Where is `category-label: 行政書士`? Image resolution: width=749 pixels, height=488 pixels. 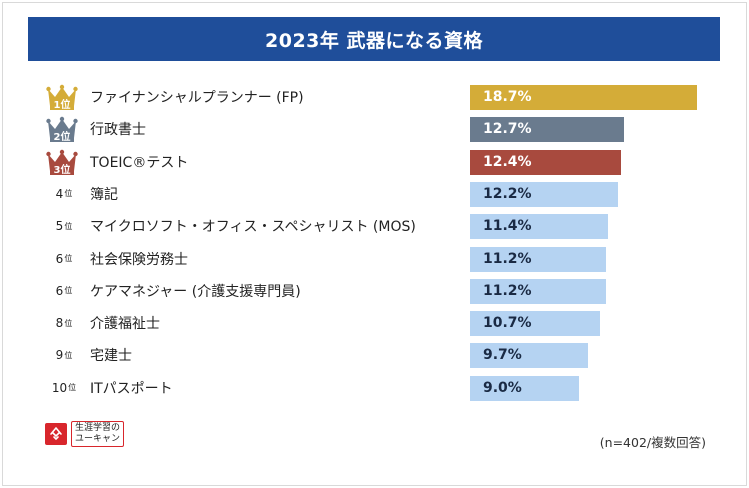 category-label: 行政書士 is located at coordinates (118, 130).